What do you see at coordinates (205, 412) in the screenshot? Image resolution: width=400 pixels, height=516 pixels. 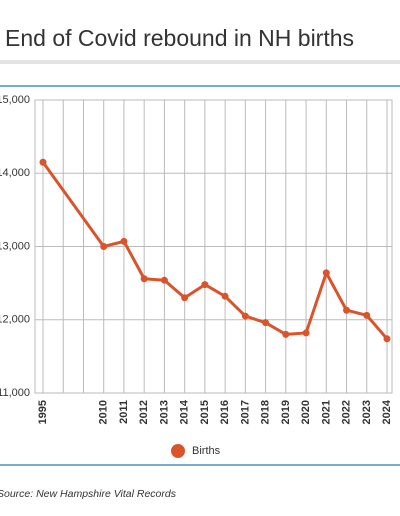 I see `x-tick-label: 2015` at bounding box center [205, 412].